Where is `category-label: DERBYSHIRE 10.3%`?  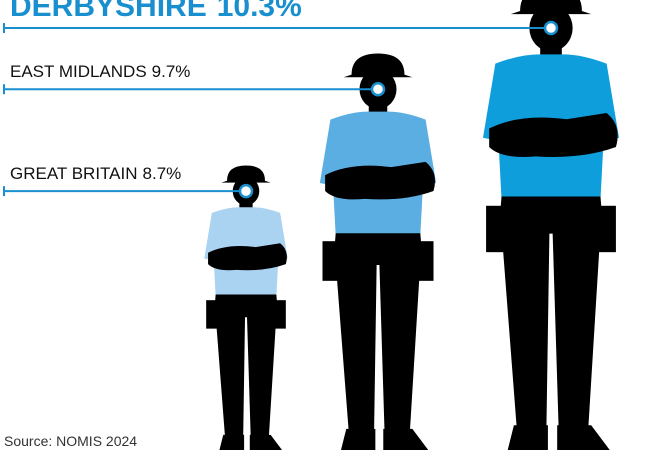
category-label: DERBYSHIRE 10.3% is located at coordinates (156, 11).